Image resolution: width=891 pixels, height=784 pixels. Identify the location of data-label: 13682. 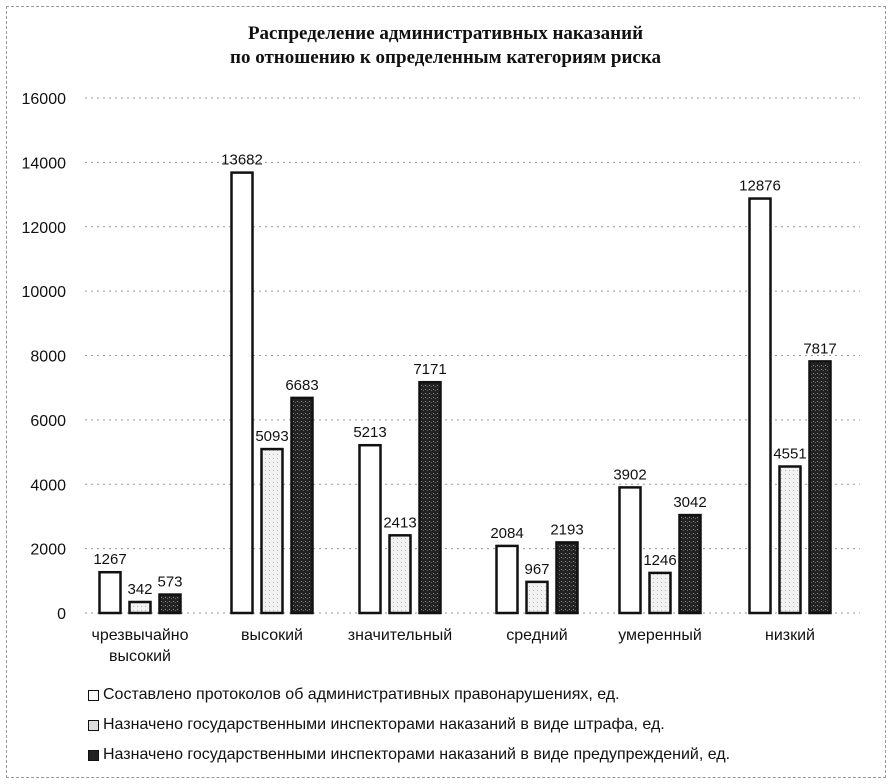
(242, 160).